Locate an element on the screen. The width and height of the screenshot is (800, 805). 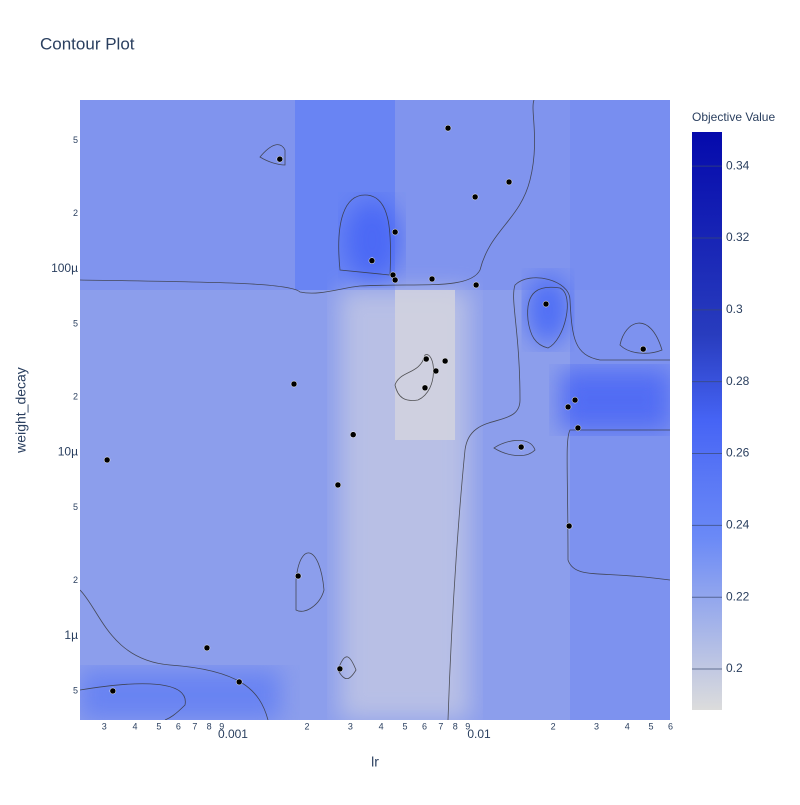
x-axis-label: lr is located at coordinates (375, 762).